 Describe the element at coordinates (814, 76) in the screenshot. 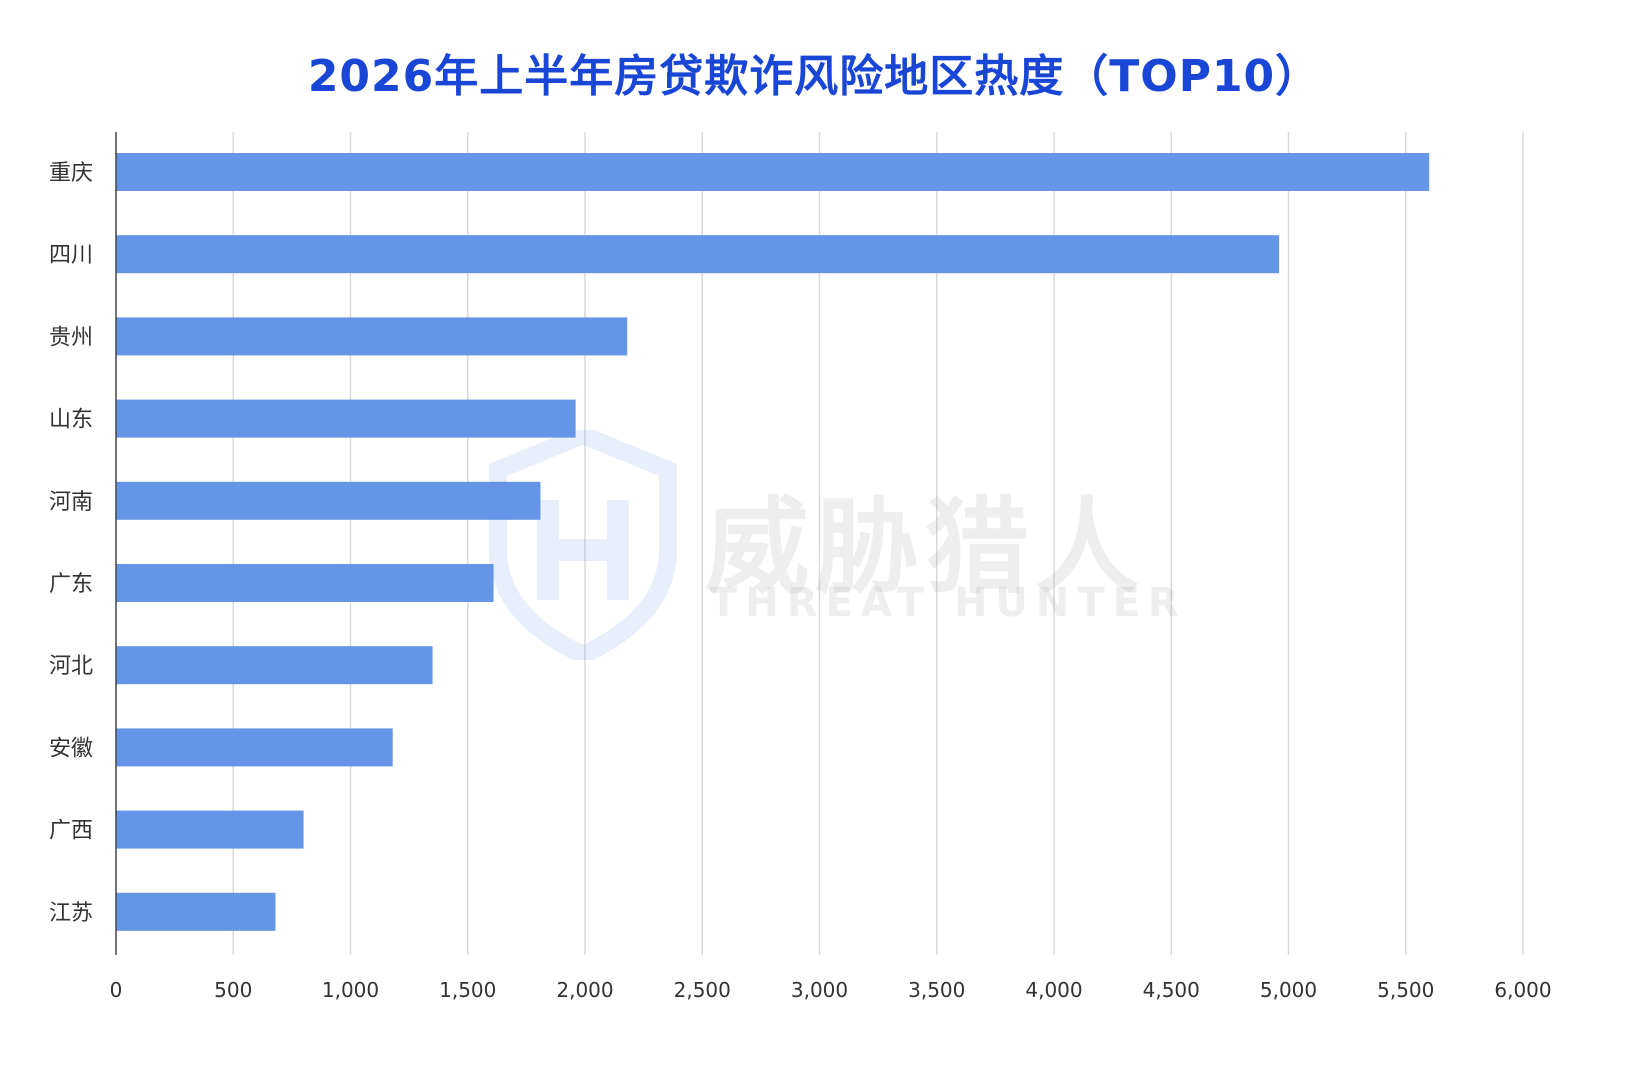

I see `chart-title: 2026年上半年房贷欺诈风险地区热度（TOP10）` at that location.